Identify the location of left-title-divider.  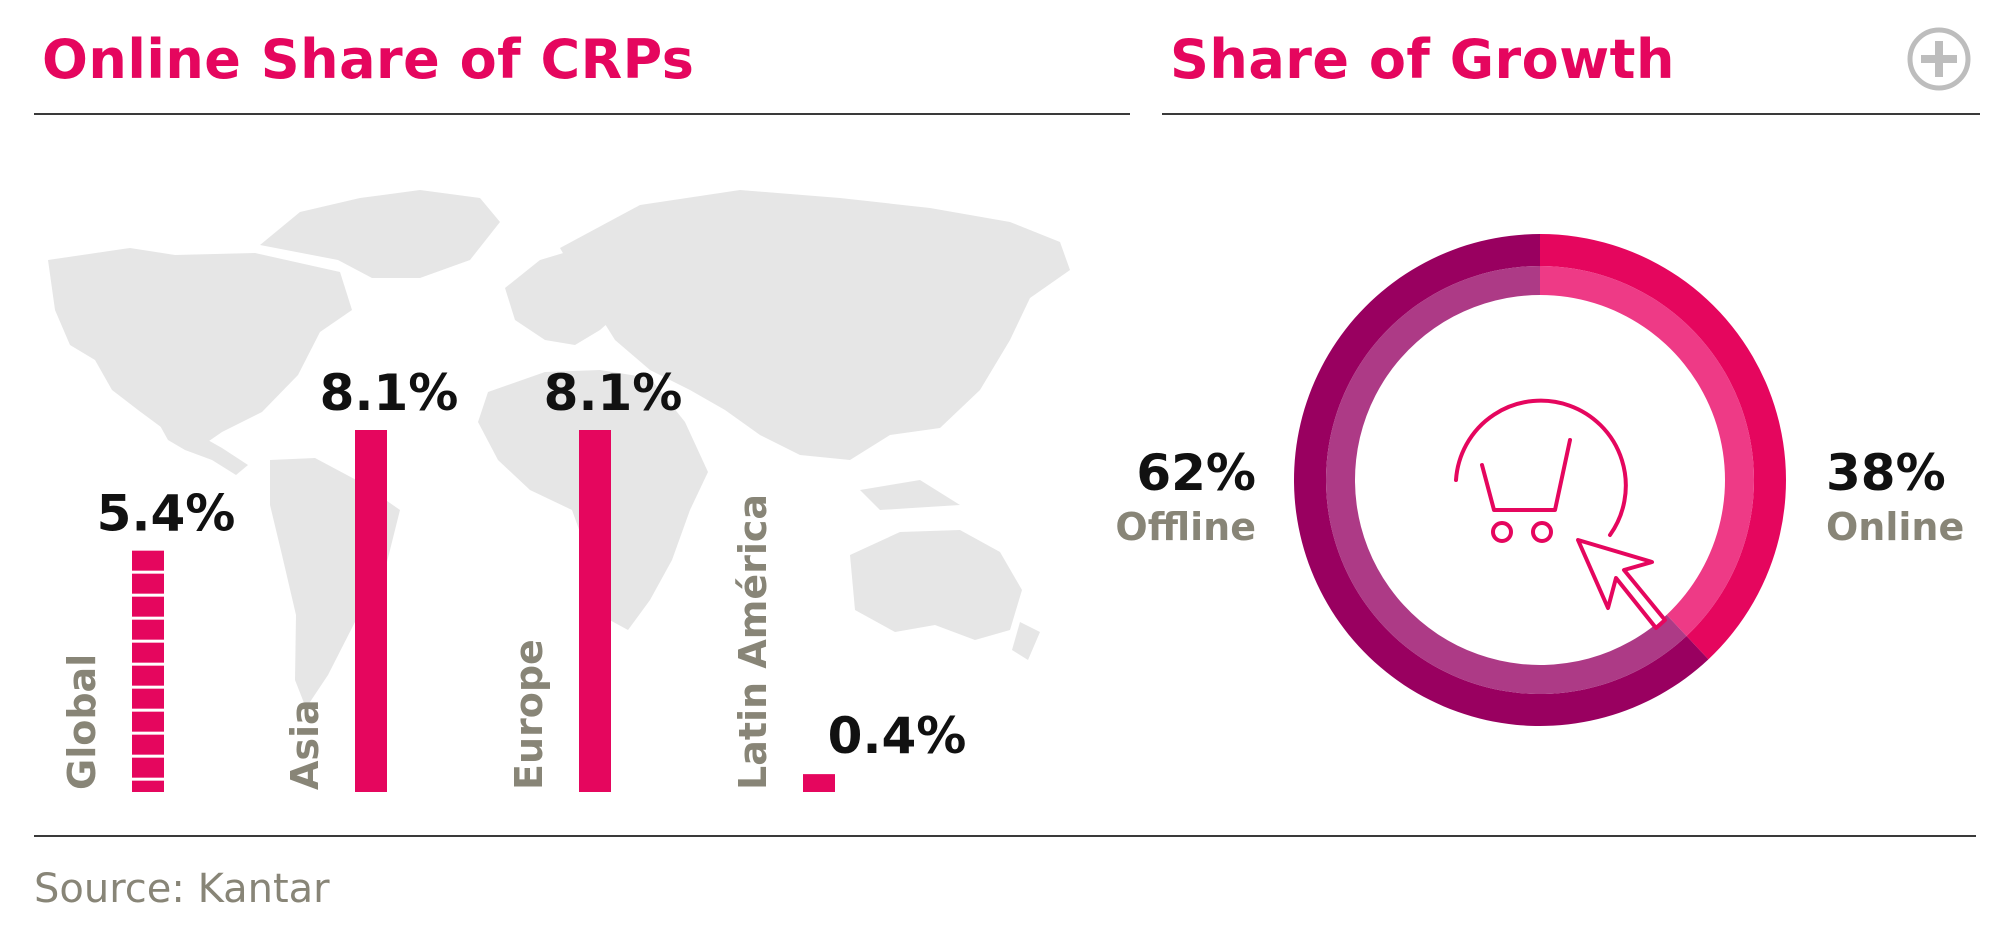
(582, 114).